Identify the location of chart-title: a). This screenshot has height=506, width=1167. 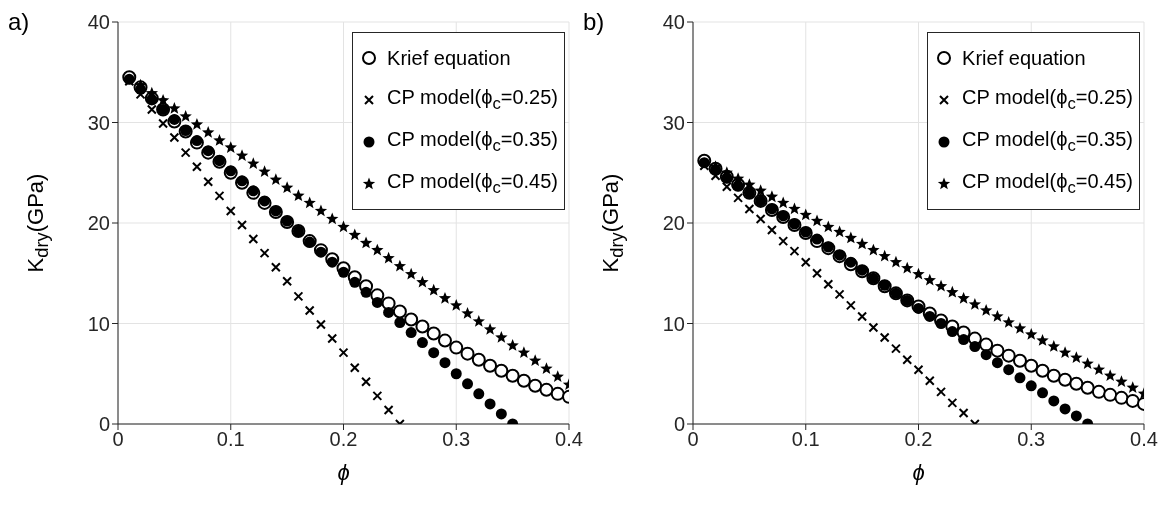
(19, 22).